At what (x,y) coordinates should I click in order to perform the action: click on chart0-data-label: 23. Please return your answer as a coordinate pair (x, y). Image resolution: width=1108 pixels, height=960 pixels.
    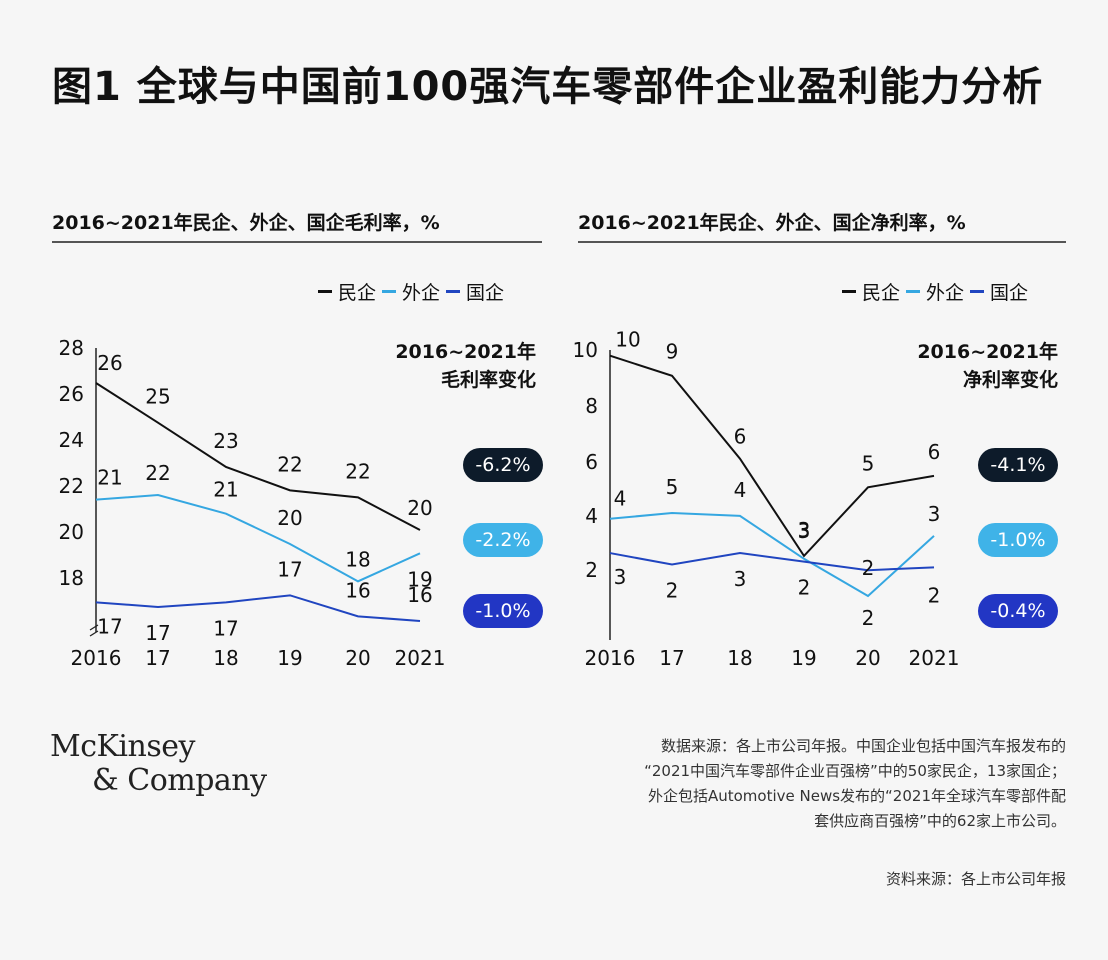
    Looking at the image, I should click on (225, 441).